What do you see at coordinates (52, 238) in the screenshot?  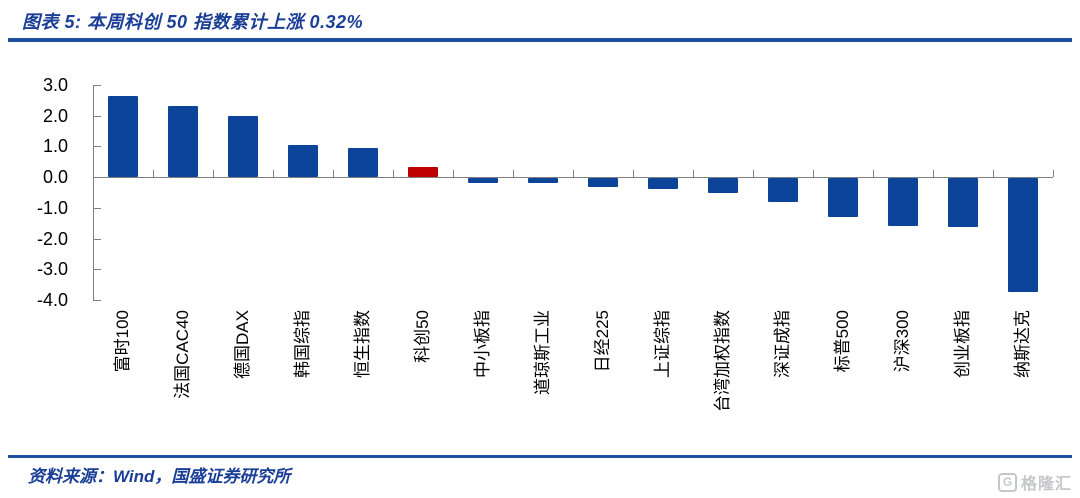 I see `y-axis-label: -2.0` at bounding box center [52, 238].